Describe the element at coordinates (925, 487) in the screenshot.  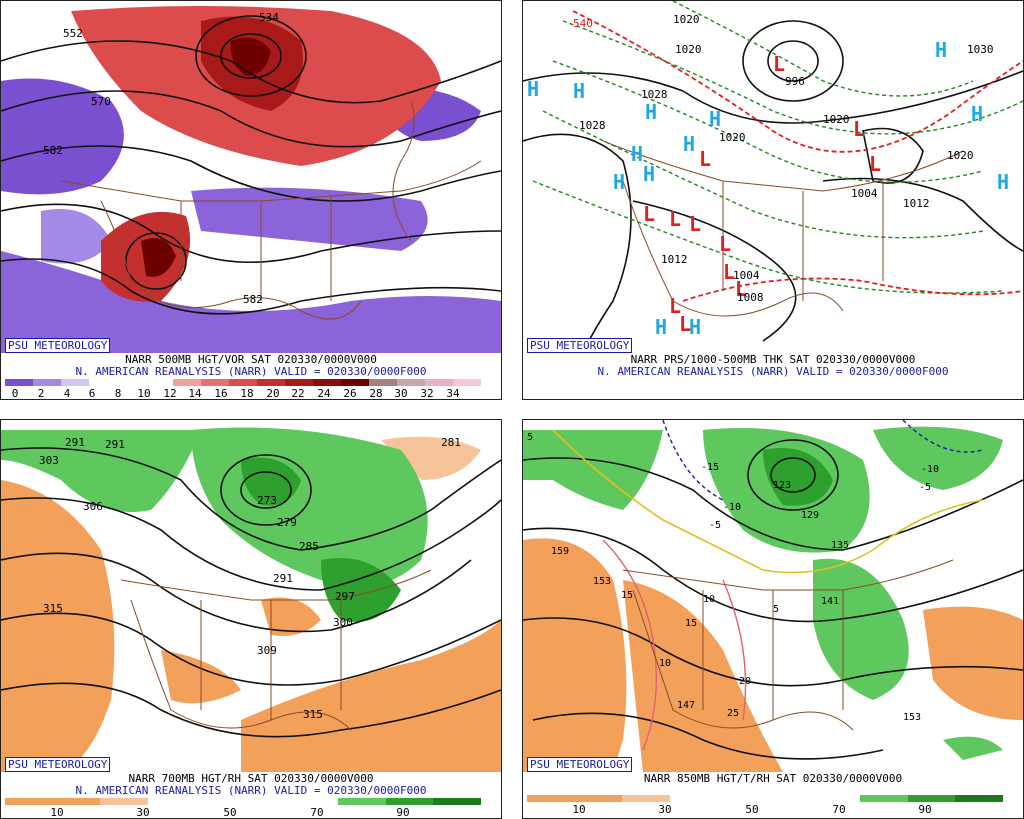
I see `isotherm-label: -5` at that location.